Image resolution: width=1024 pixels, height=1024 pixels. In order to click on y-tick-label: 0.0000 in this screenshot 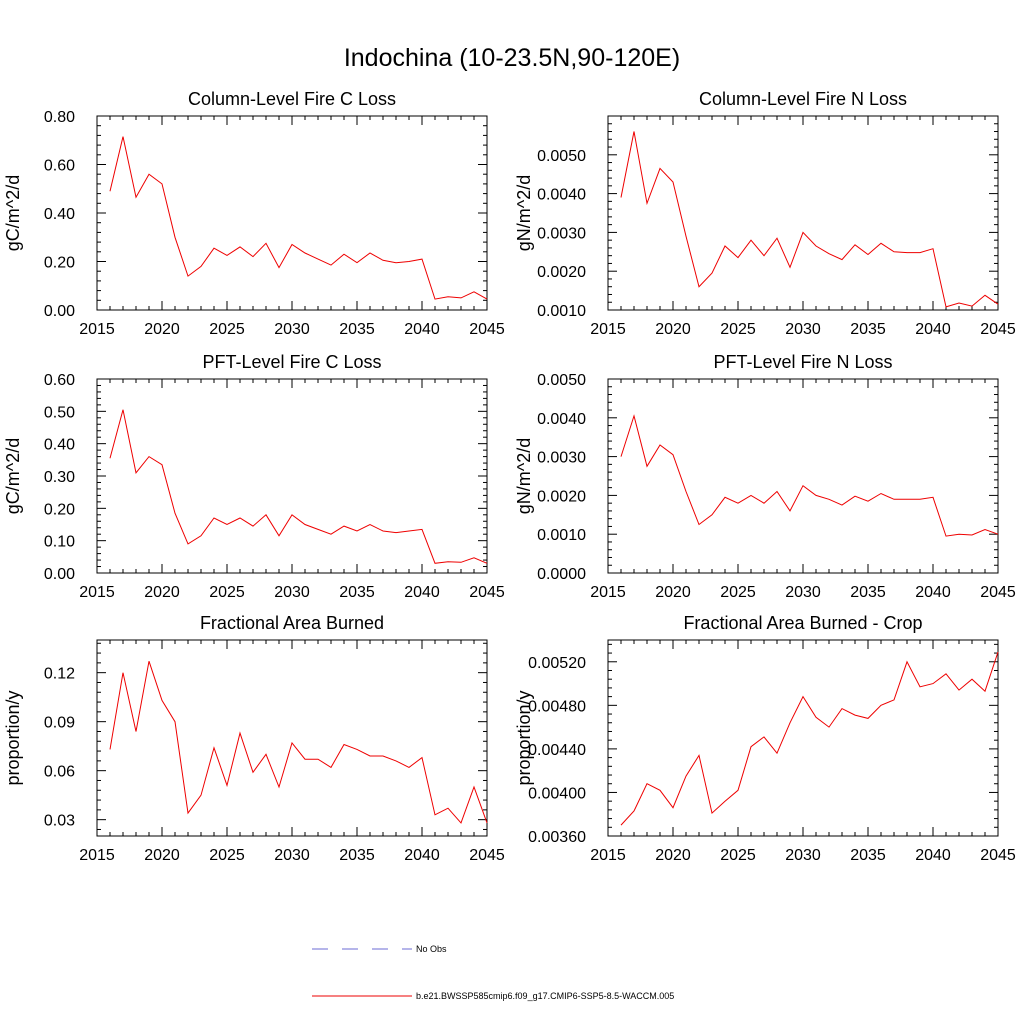, I will do `click(561, 574)`.